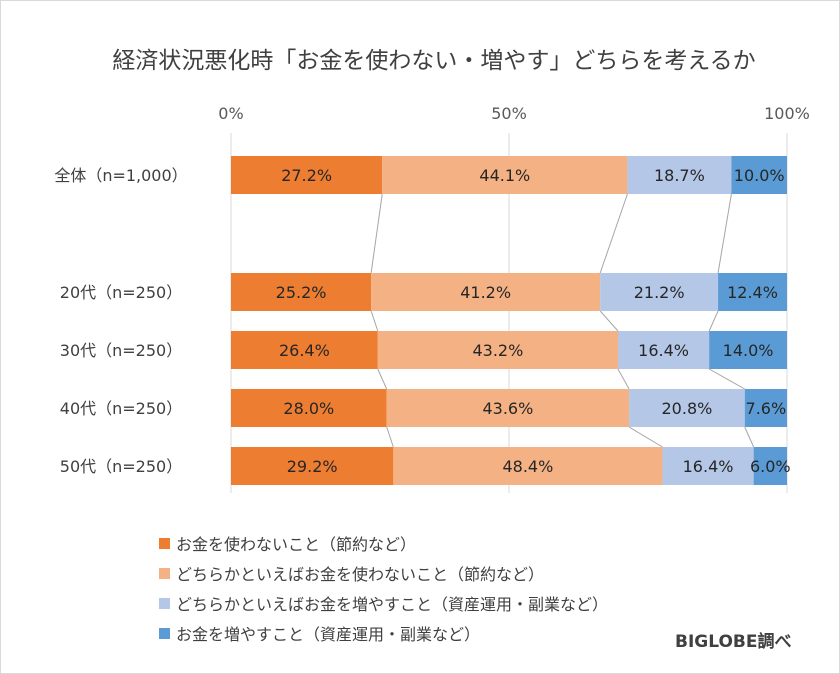 The width and height of the screenshot is (840, 674). What do you see at coordinates (120, 175) in the screenshot?
I see `category-label: 全体（n=1,000）` at bounding box center [120, 175].